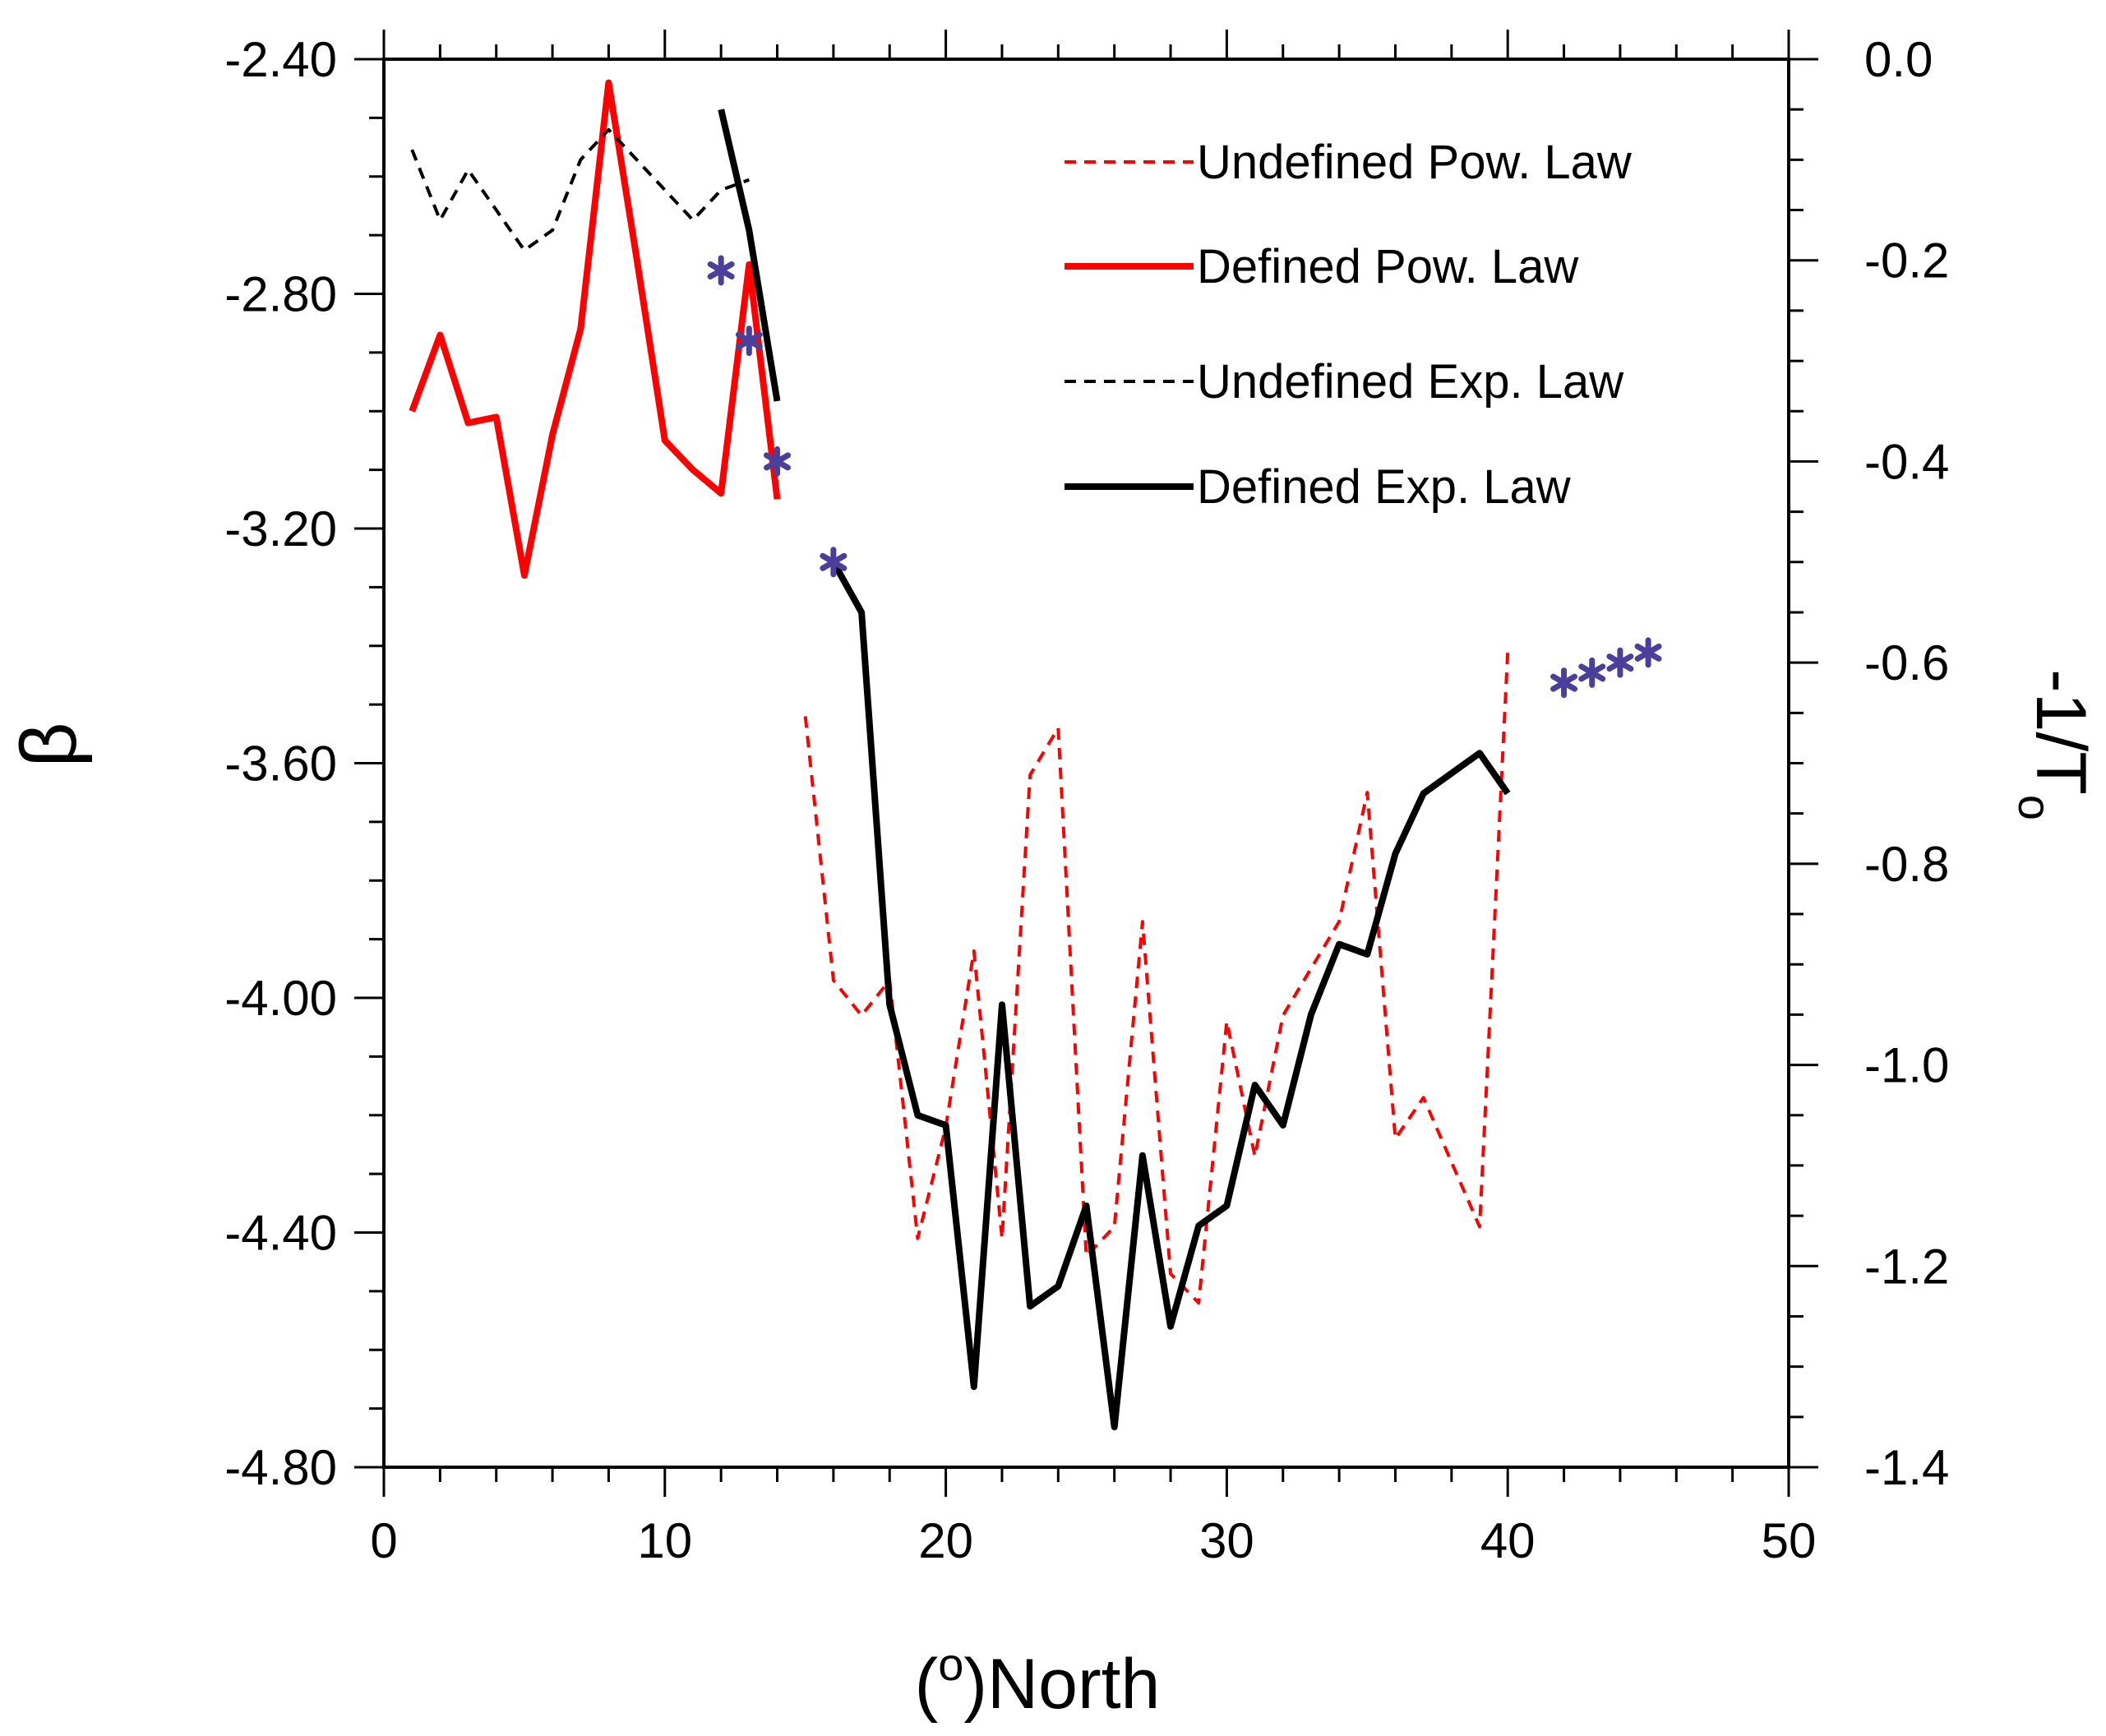 The width and height of the screenshot is (2106, 1736). Describe the element at coordinates (1508, 1541) in the screenshot. I see `x-tick-label: 40` at that location.